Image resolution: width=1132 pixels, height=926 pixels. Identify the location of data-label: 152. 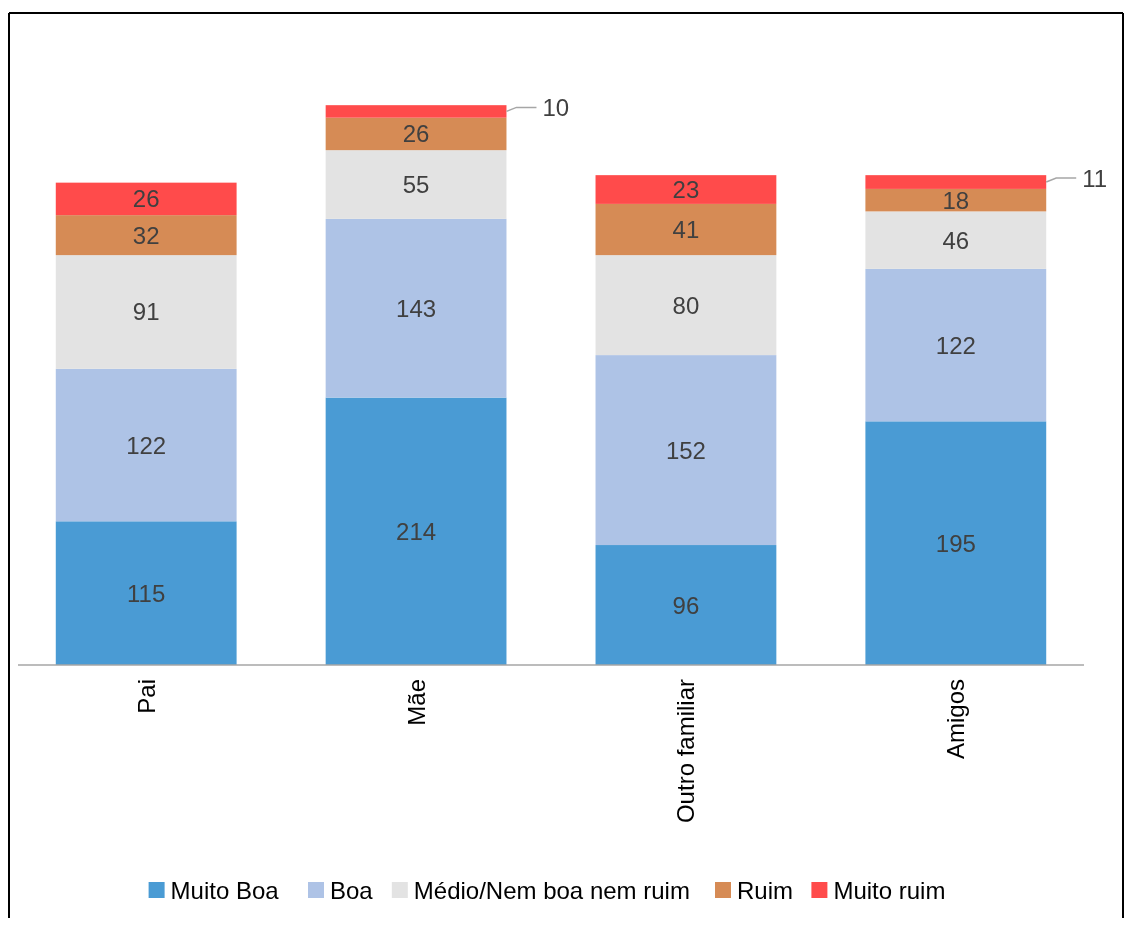
(685, 450).